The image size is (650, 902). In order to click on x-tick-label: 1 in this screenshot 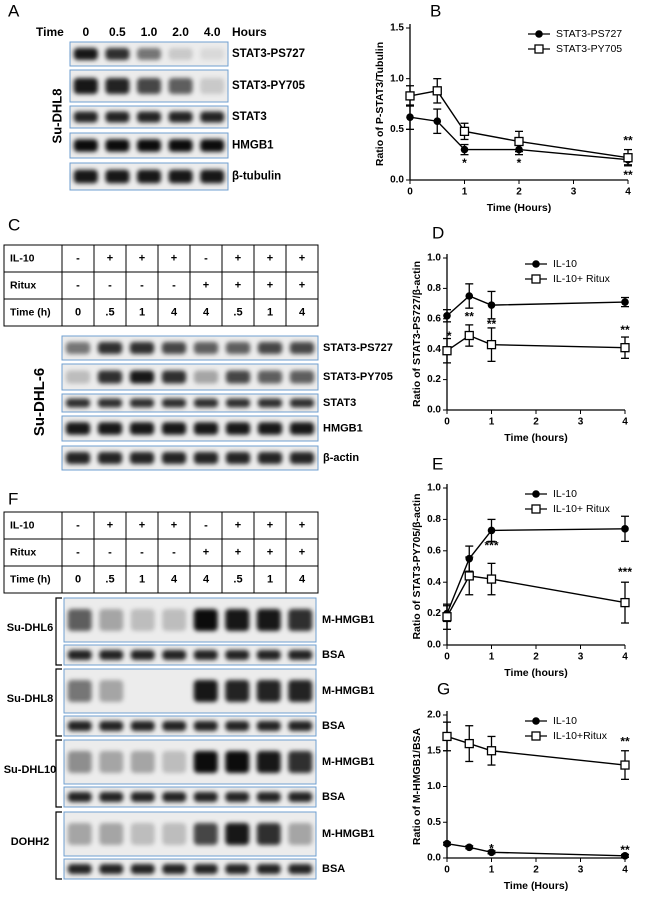, I will do `click(492, 870)`.